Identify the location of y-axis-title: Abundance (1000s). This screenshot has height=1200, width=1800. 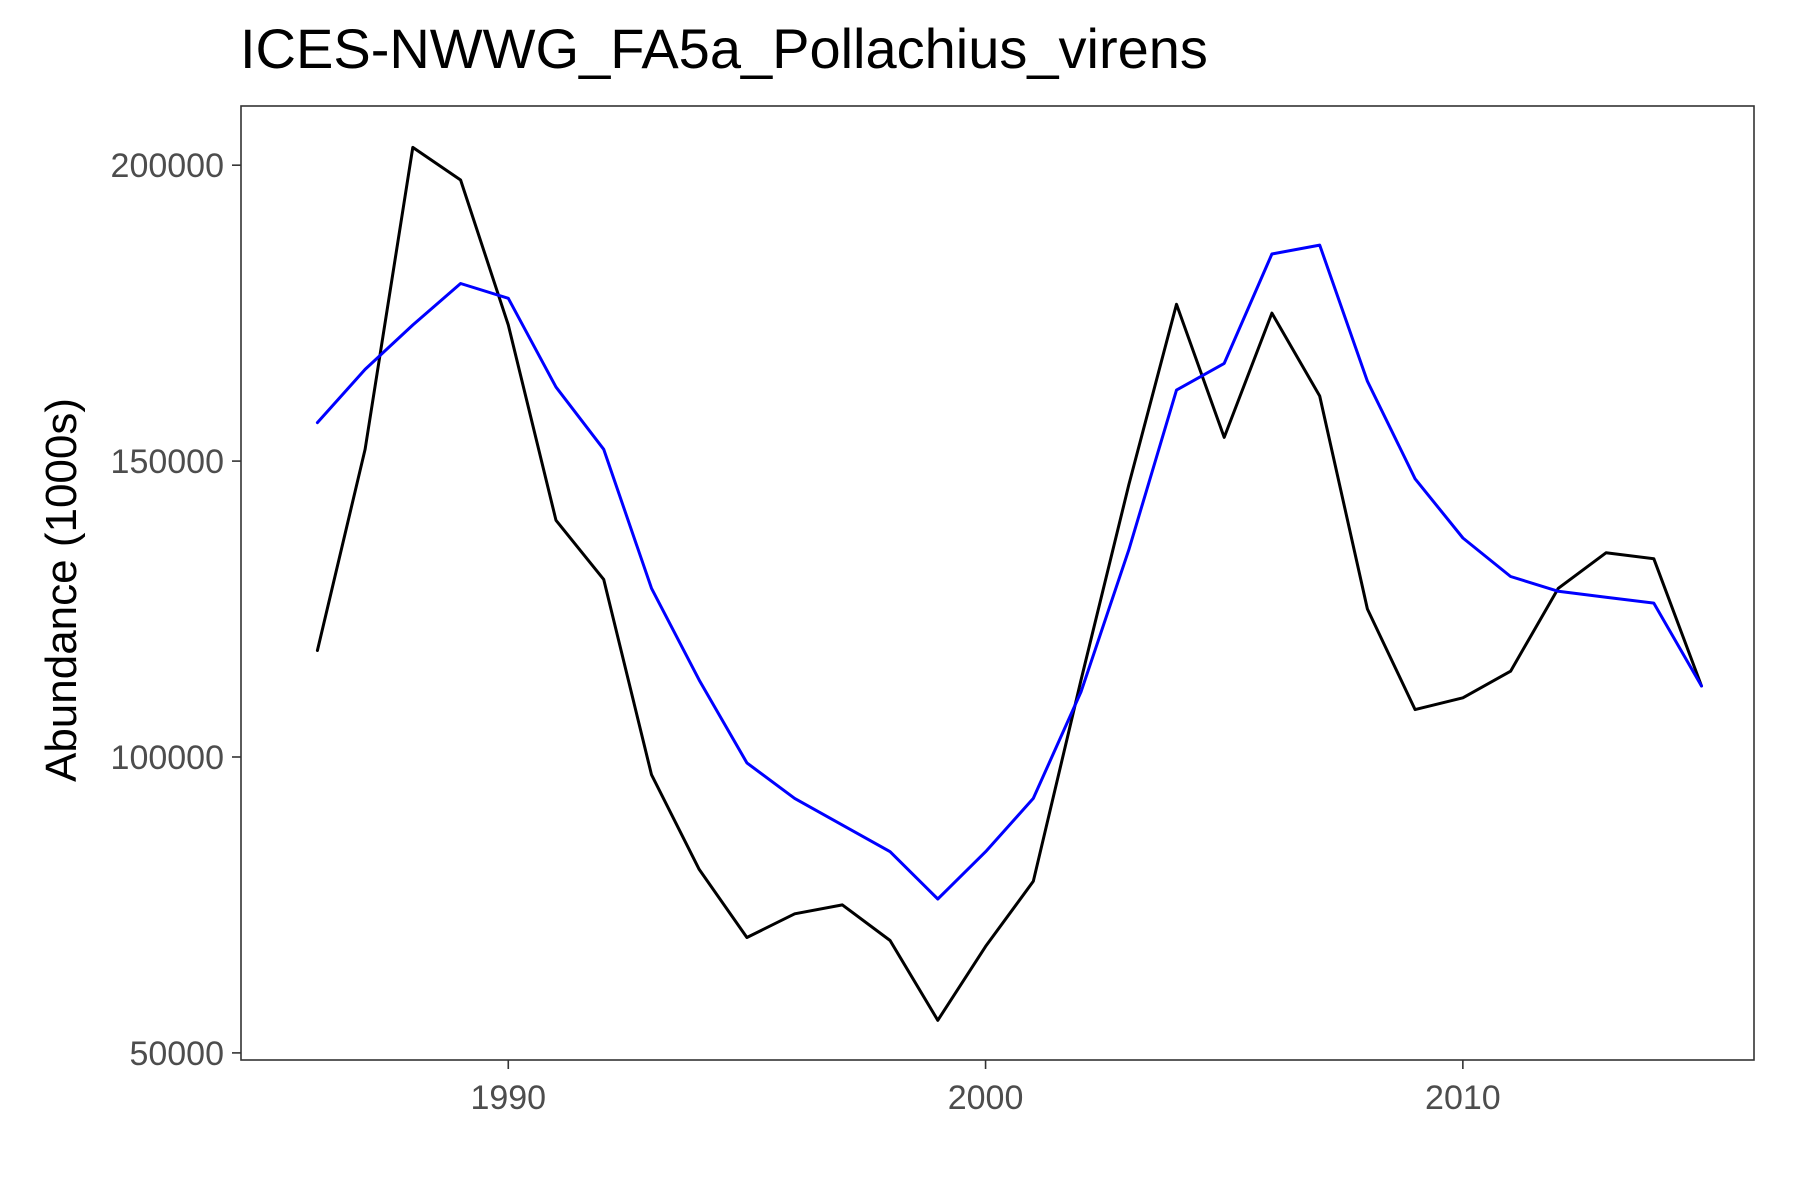
(61, 590).